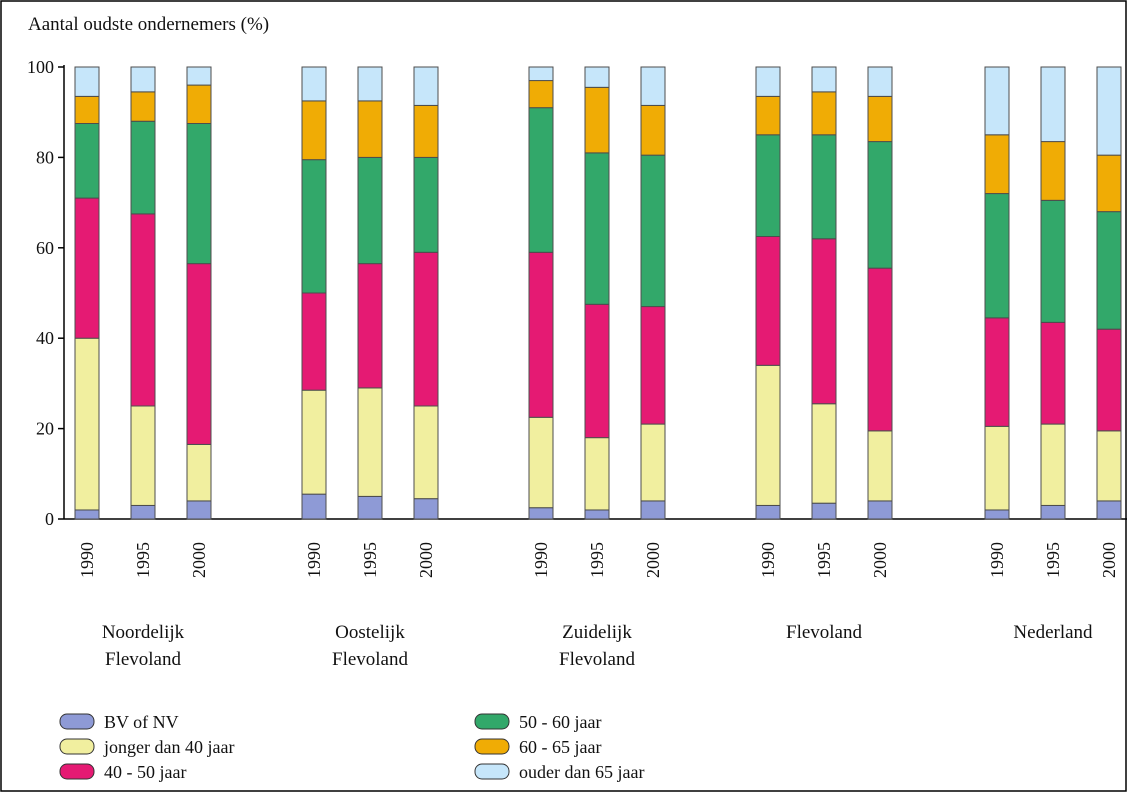  Describe the element at coordinates (45, 429) in the screenshot. I see `y-tick-label: 20` at that location.